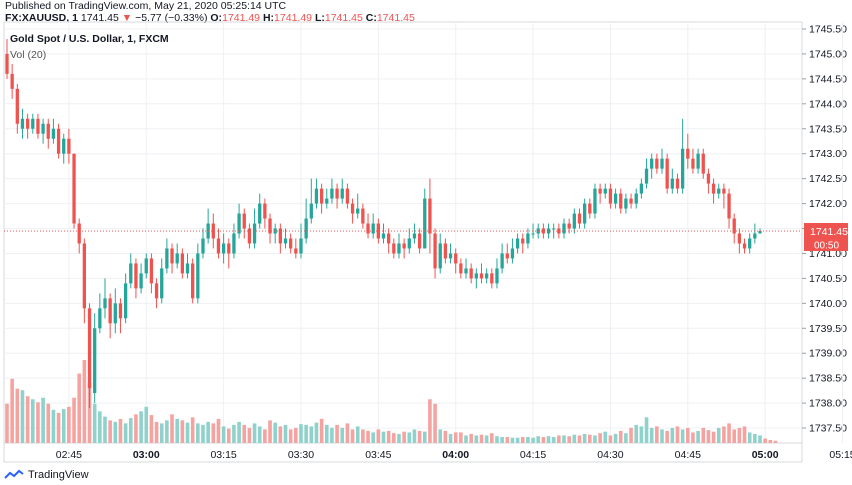 This screenshot has width=852, height=485. Describe the element at coordinates (89, 39) in the screenshot. I see `chart-title: Gold Spot / U.S. Dollar, 1, FXCM` at that location.